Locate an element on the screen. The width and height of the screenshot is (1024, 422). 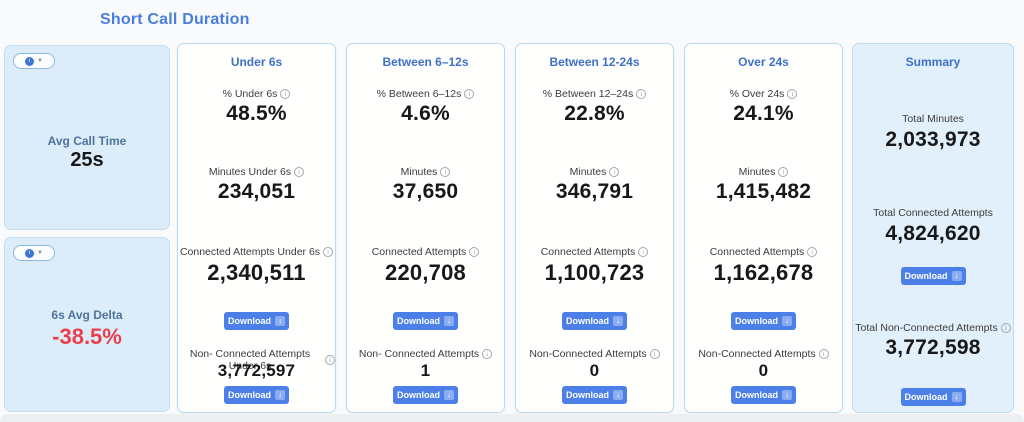
pct-value: 48.5% is located at coordinates (256, 113).